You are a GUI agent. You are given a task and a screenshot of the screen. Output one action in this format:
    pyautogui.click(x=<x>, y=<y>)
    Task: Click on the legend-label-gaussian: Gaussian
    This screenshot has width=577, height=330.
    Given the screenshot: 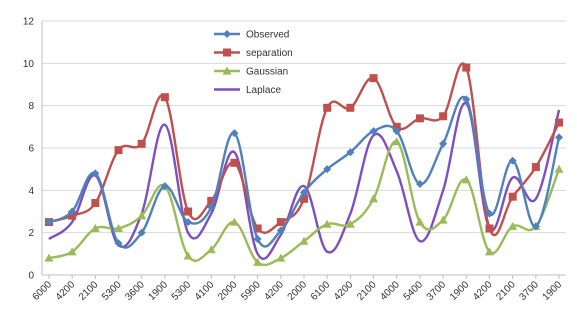 What is the action you would take?
    pyautogui.click(x=267, y=72)
    